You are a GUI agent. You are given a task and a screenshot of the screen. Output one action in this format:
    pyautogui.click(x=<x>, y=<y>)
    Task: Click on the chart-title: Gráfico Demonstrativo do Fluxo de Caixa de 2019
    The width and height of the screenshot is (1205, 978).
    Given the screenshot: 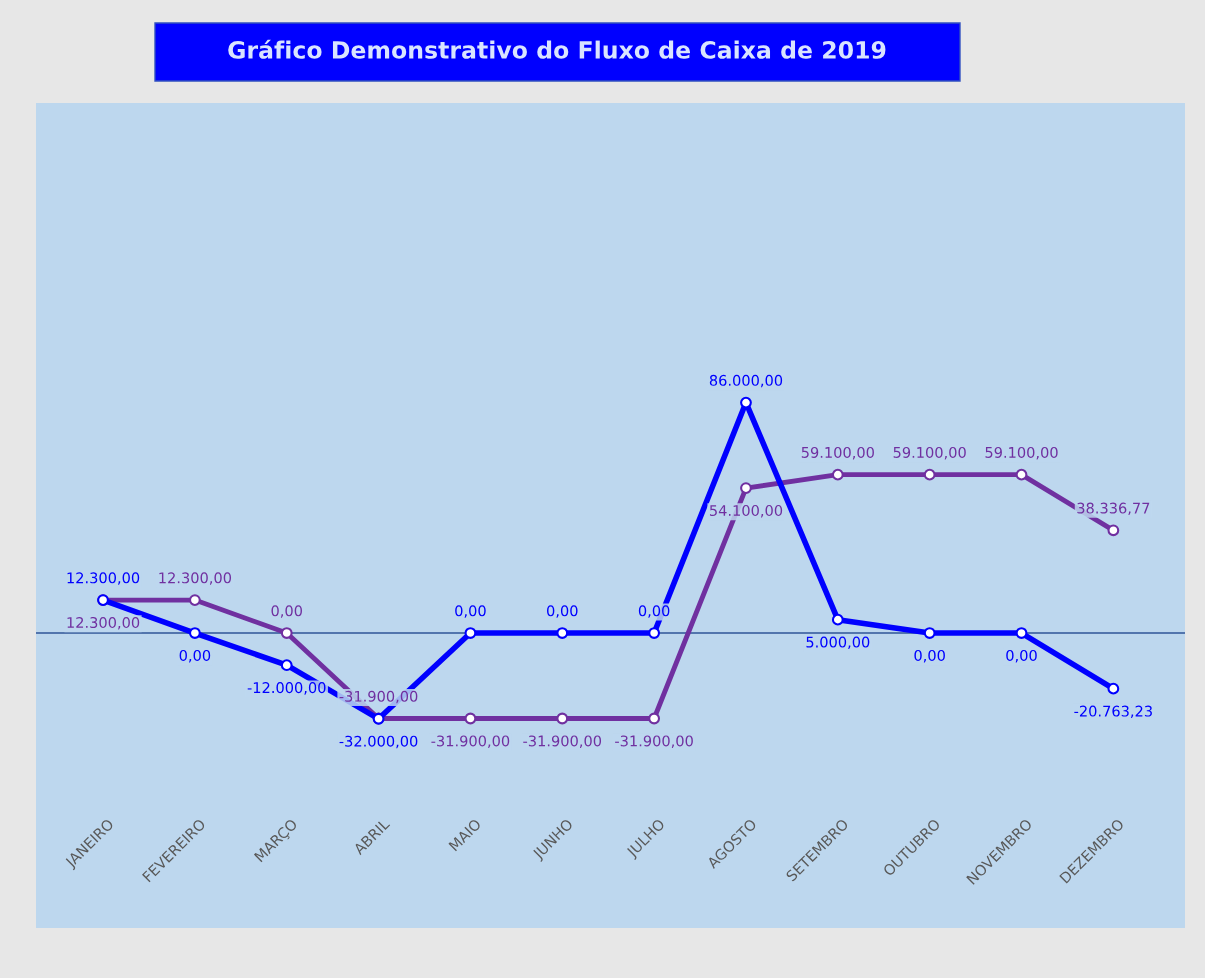 What is the action you would take?
    pyautogui.click(x=557, y=49)
    